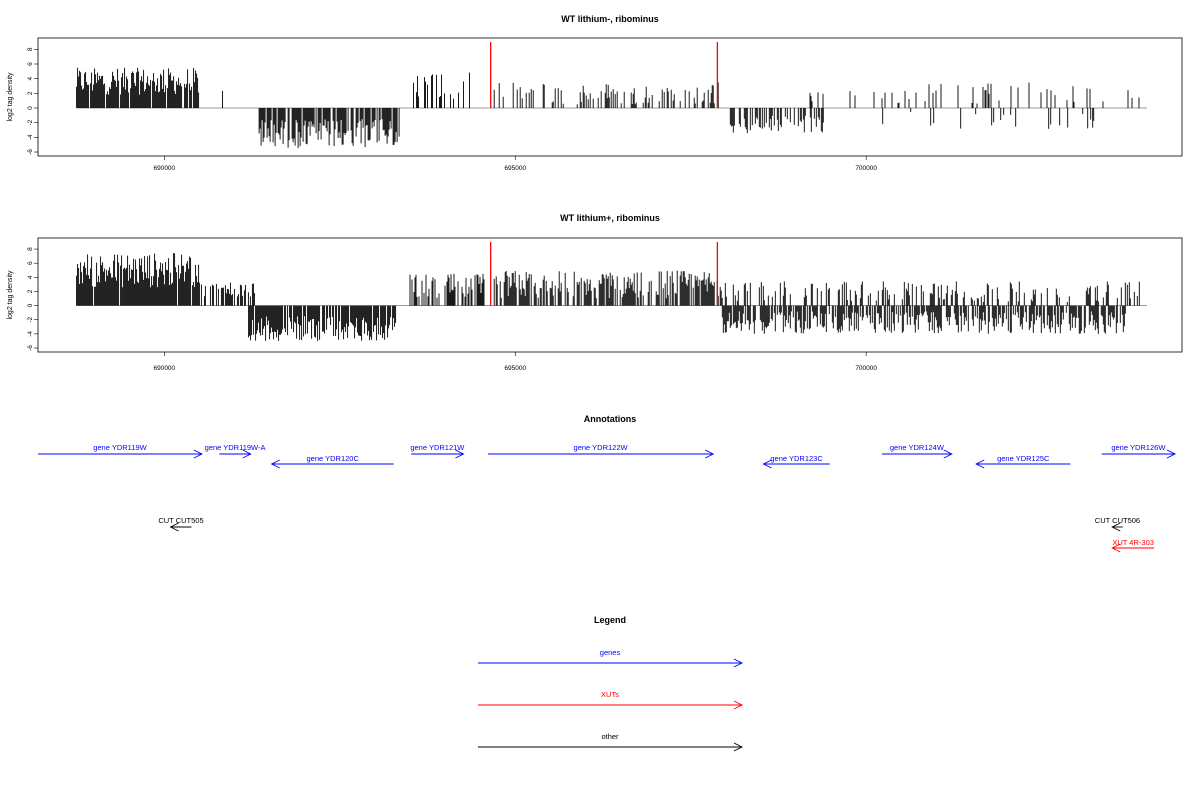 The image size is (1200, 800). What do you see at coordinates (917, 447) in the screenshot?
I see `feature-label: gene YDR124W` at bounding box center [917, 447].